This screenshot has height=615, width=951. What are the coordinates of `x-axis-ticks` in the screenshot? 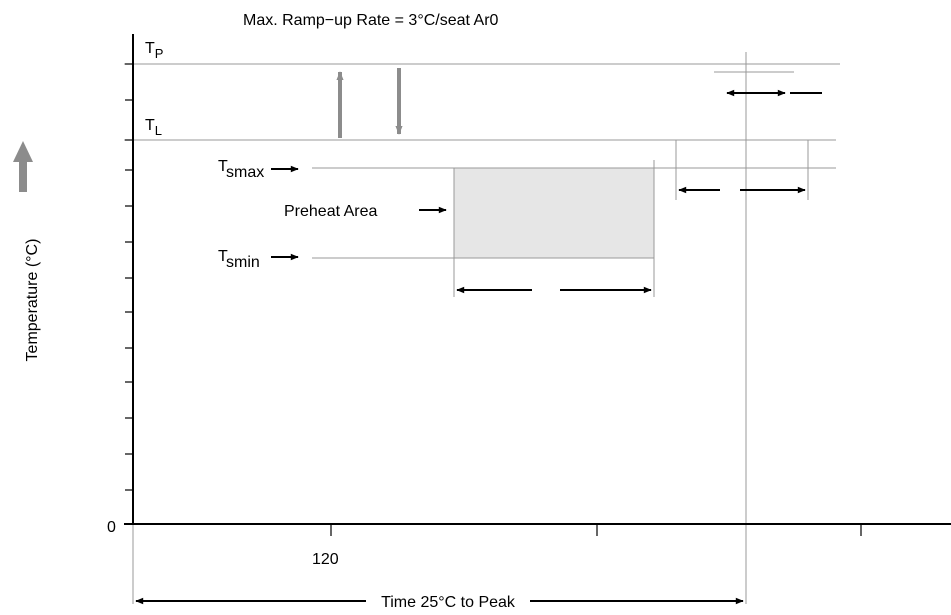 It's located at (596, 530).